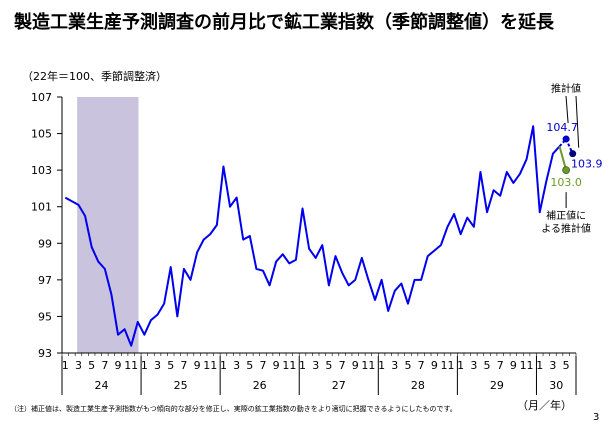  I want to click on y-tick-label: 103, so click(41, 170).